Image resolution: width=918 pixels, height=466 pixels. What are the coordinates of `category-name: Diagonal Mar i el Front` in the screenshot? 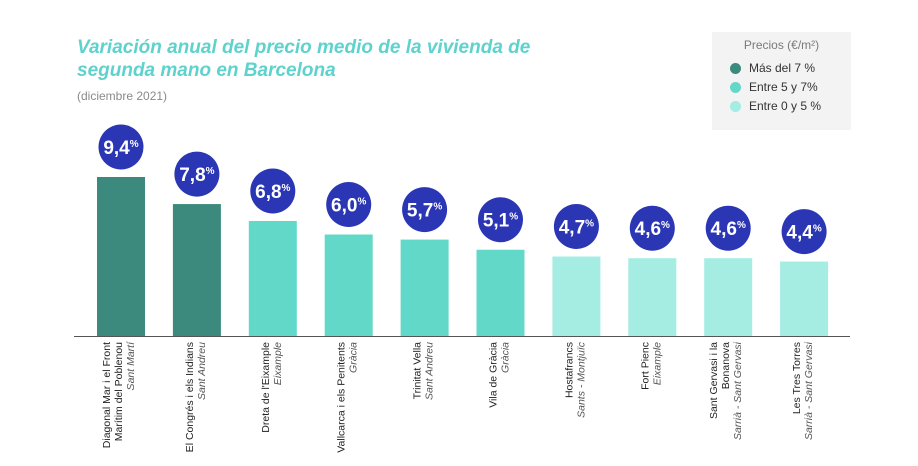 It's located at (107, 395).